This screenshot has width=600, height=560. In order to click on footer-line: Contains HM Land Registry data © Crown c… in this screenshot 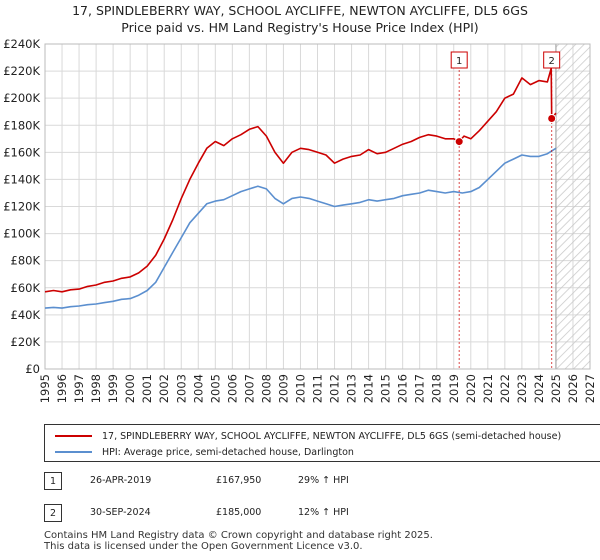, I will do `click(238, 535)`.